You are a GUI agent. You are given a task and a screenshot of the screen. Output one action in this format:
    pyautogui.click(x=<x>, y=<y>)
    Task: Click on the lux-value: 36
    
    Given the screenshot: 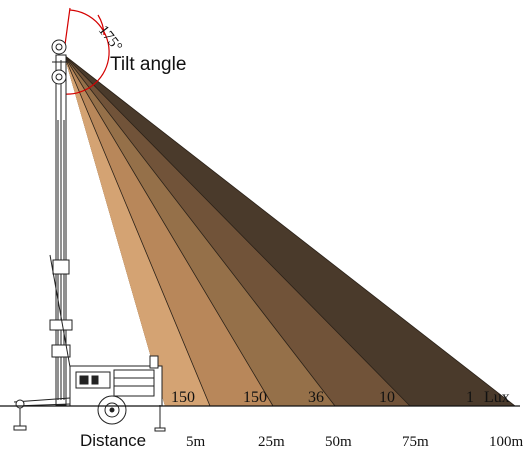 What is the action you would take?
    pyautogui.click(x=316, y=397)
    